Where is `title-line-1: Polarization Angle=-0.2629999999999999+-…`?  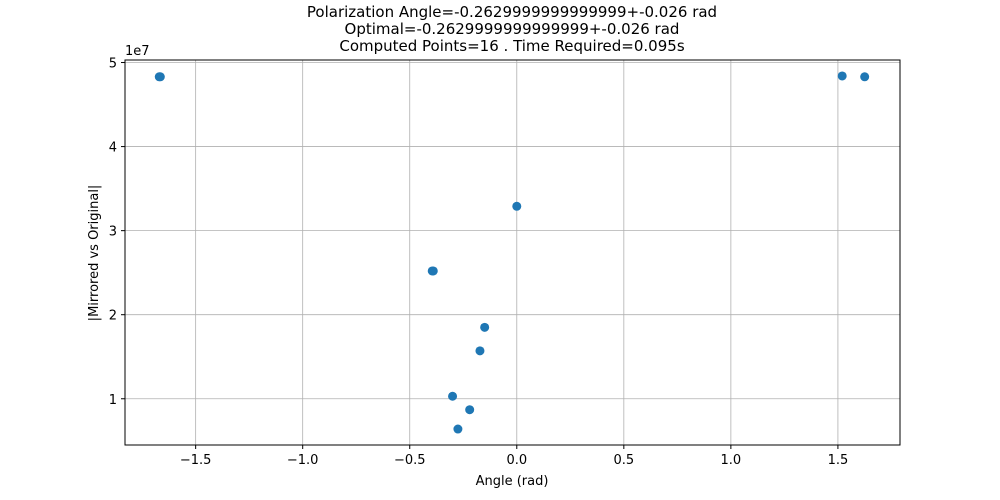
title-line-1: Polarization Angle=-0.2629999999999999+-… is located at coordinates (512, 12).